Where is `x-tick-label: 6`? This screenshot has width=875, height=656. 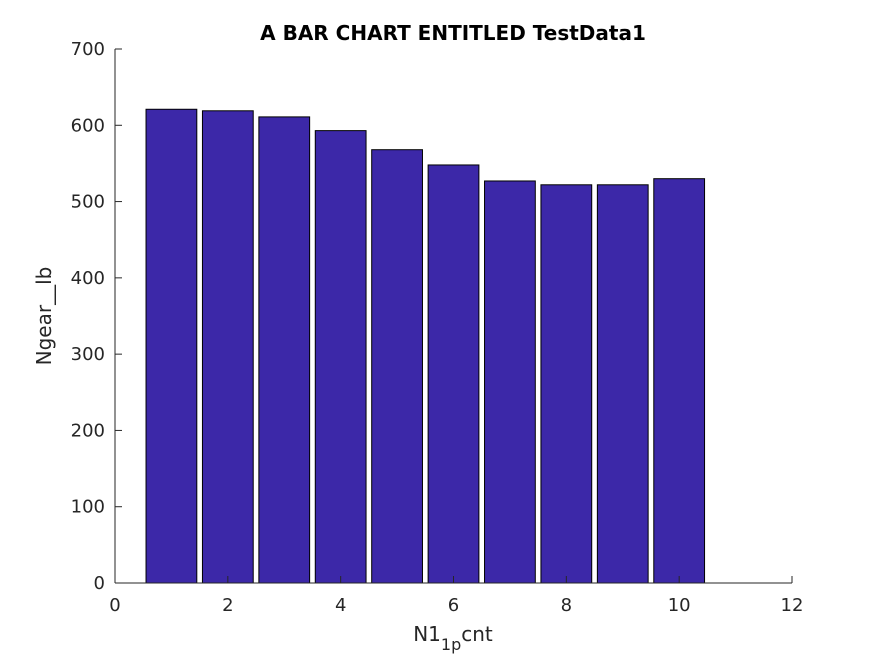
x-tick-label: 6 is located at coordinates (453, 605).